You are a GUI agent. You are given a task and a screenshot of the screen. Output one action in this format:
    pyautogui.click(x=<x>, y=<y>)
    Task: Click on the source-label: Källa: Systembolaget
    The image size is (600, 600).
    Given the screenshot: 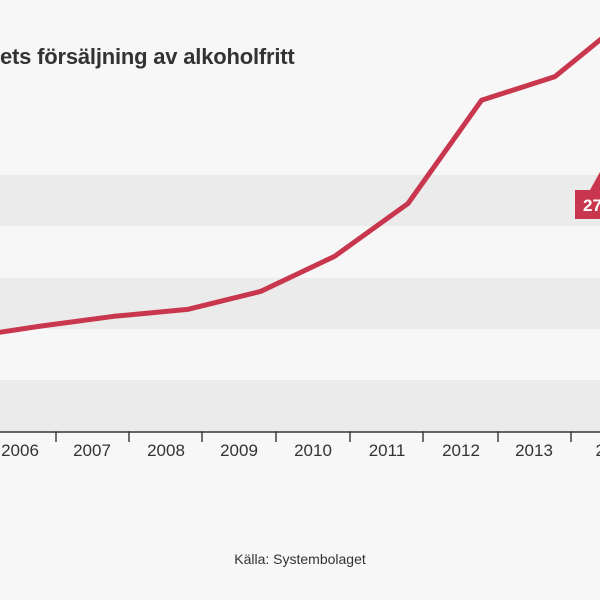 What is the action you would take?
    pyautogui.click(x=300, y=559)
    